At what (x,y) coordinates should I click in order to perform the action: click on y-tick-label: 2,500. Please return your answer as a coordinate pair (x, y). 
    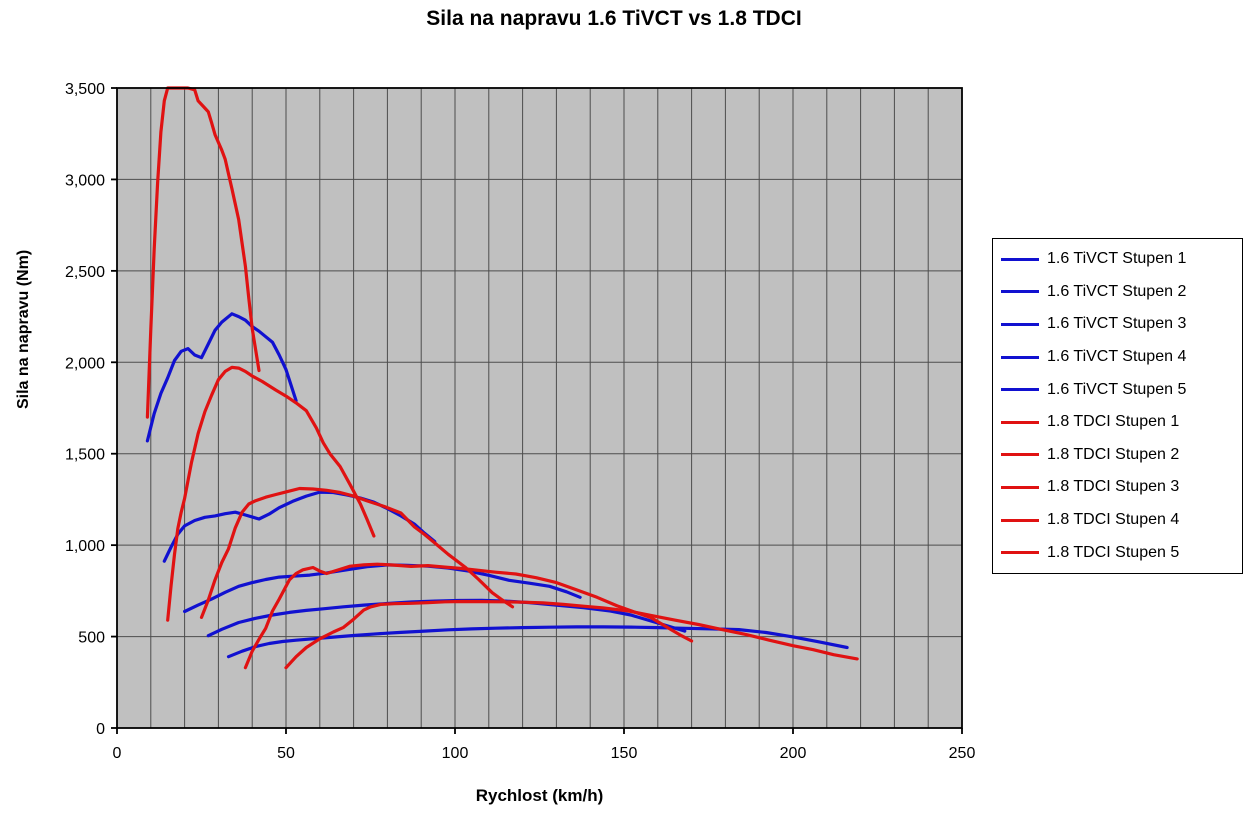
    Looking at the image, I should click on (85, 272).